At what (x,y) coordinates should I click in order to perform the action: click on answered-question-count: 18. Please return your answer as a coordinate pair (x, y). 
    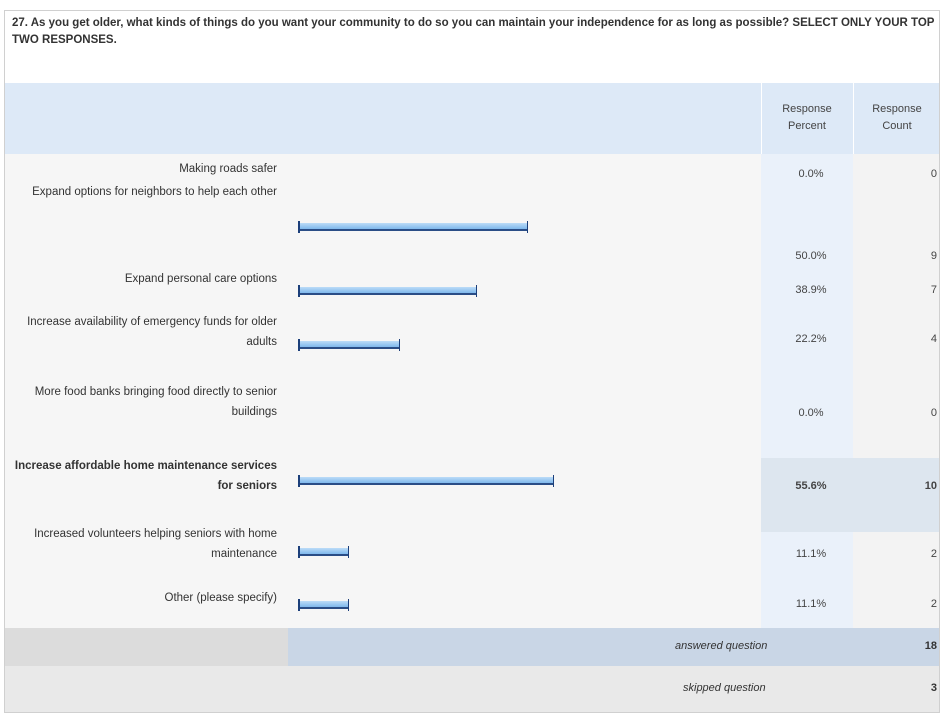
    Looking at the image, I should click on (930, 646).